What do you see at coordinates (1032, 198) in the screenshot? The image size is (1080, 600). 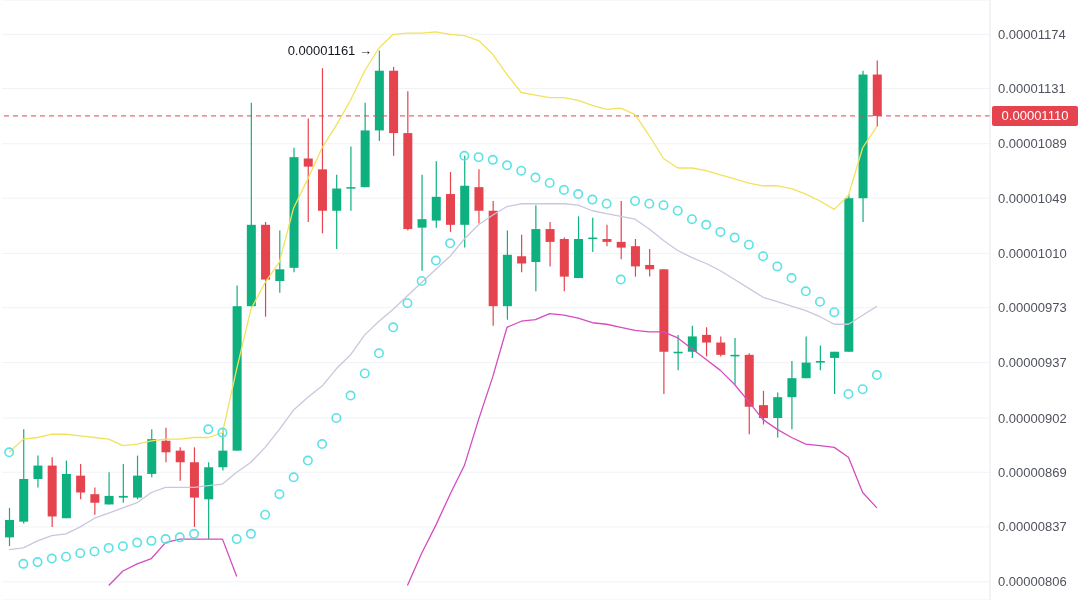 I see `y-tick-label: 0.00001049` at bounding box center [1032, 198].